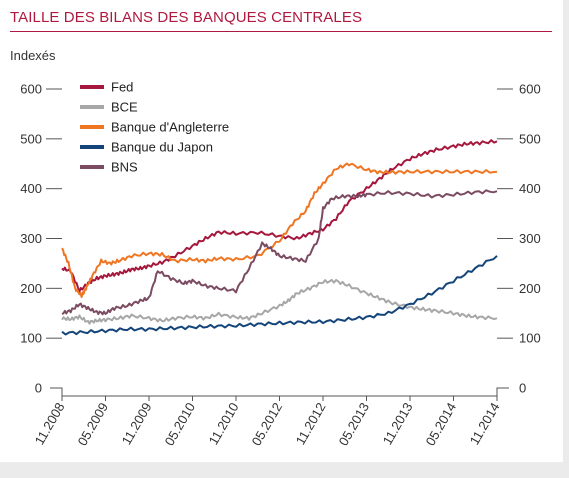  What do you see at coordinates (186, 17) in the screenshot?
I see `chart-title: TAILLE DES BILANS DES BANQUES CENTRALES` at bounding box center [186, 17].